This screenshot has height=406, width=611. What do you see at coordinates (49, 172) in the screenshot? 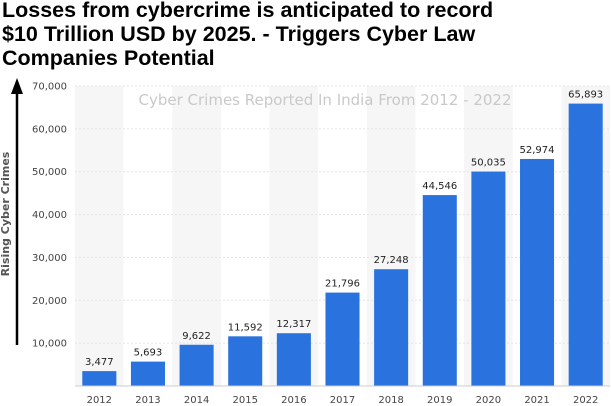
I see `y-tick-label: 50,000` at bounding box center [49, 172].